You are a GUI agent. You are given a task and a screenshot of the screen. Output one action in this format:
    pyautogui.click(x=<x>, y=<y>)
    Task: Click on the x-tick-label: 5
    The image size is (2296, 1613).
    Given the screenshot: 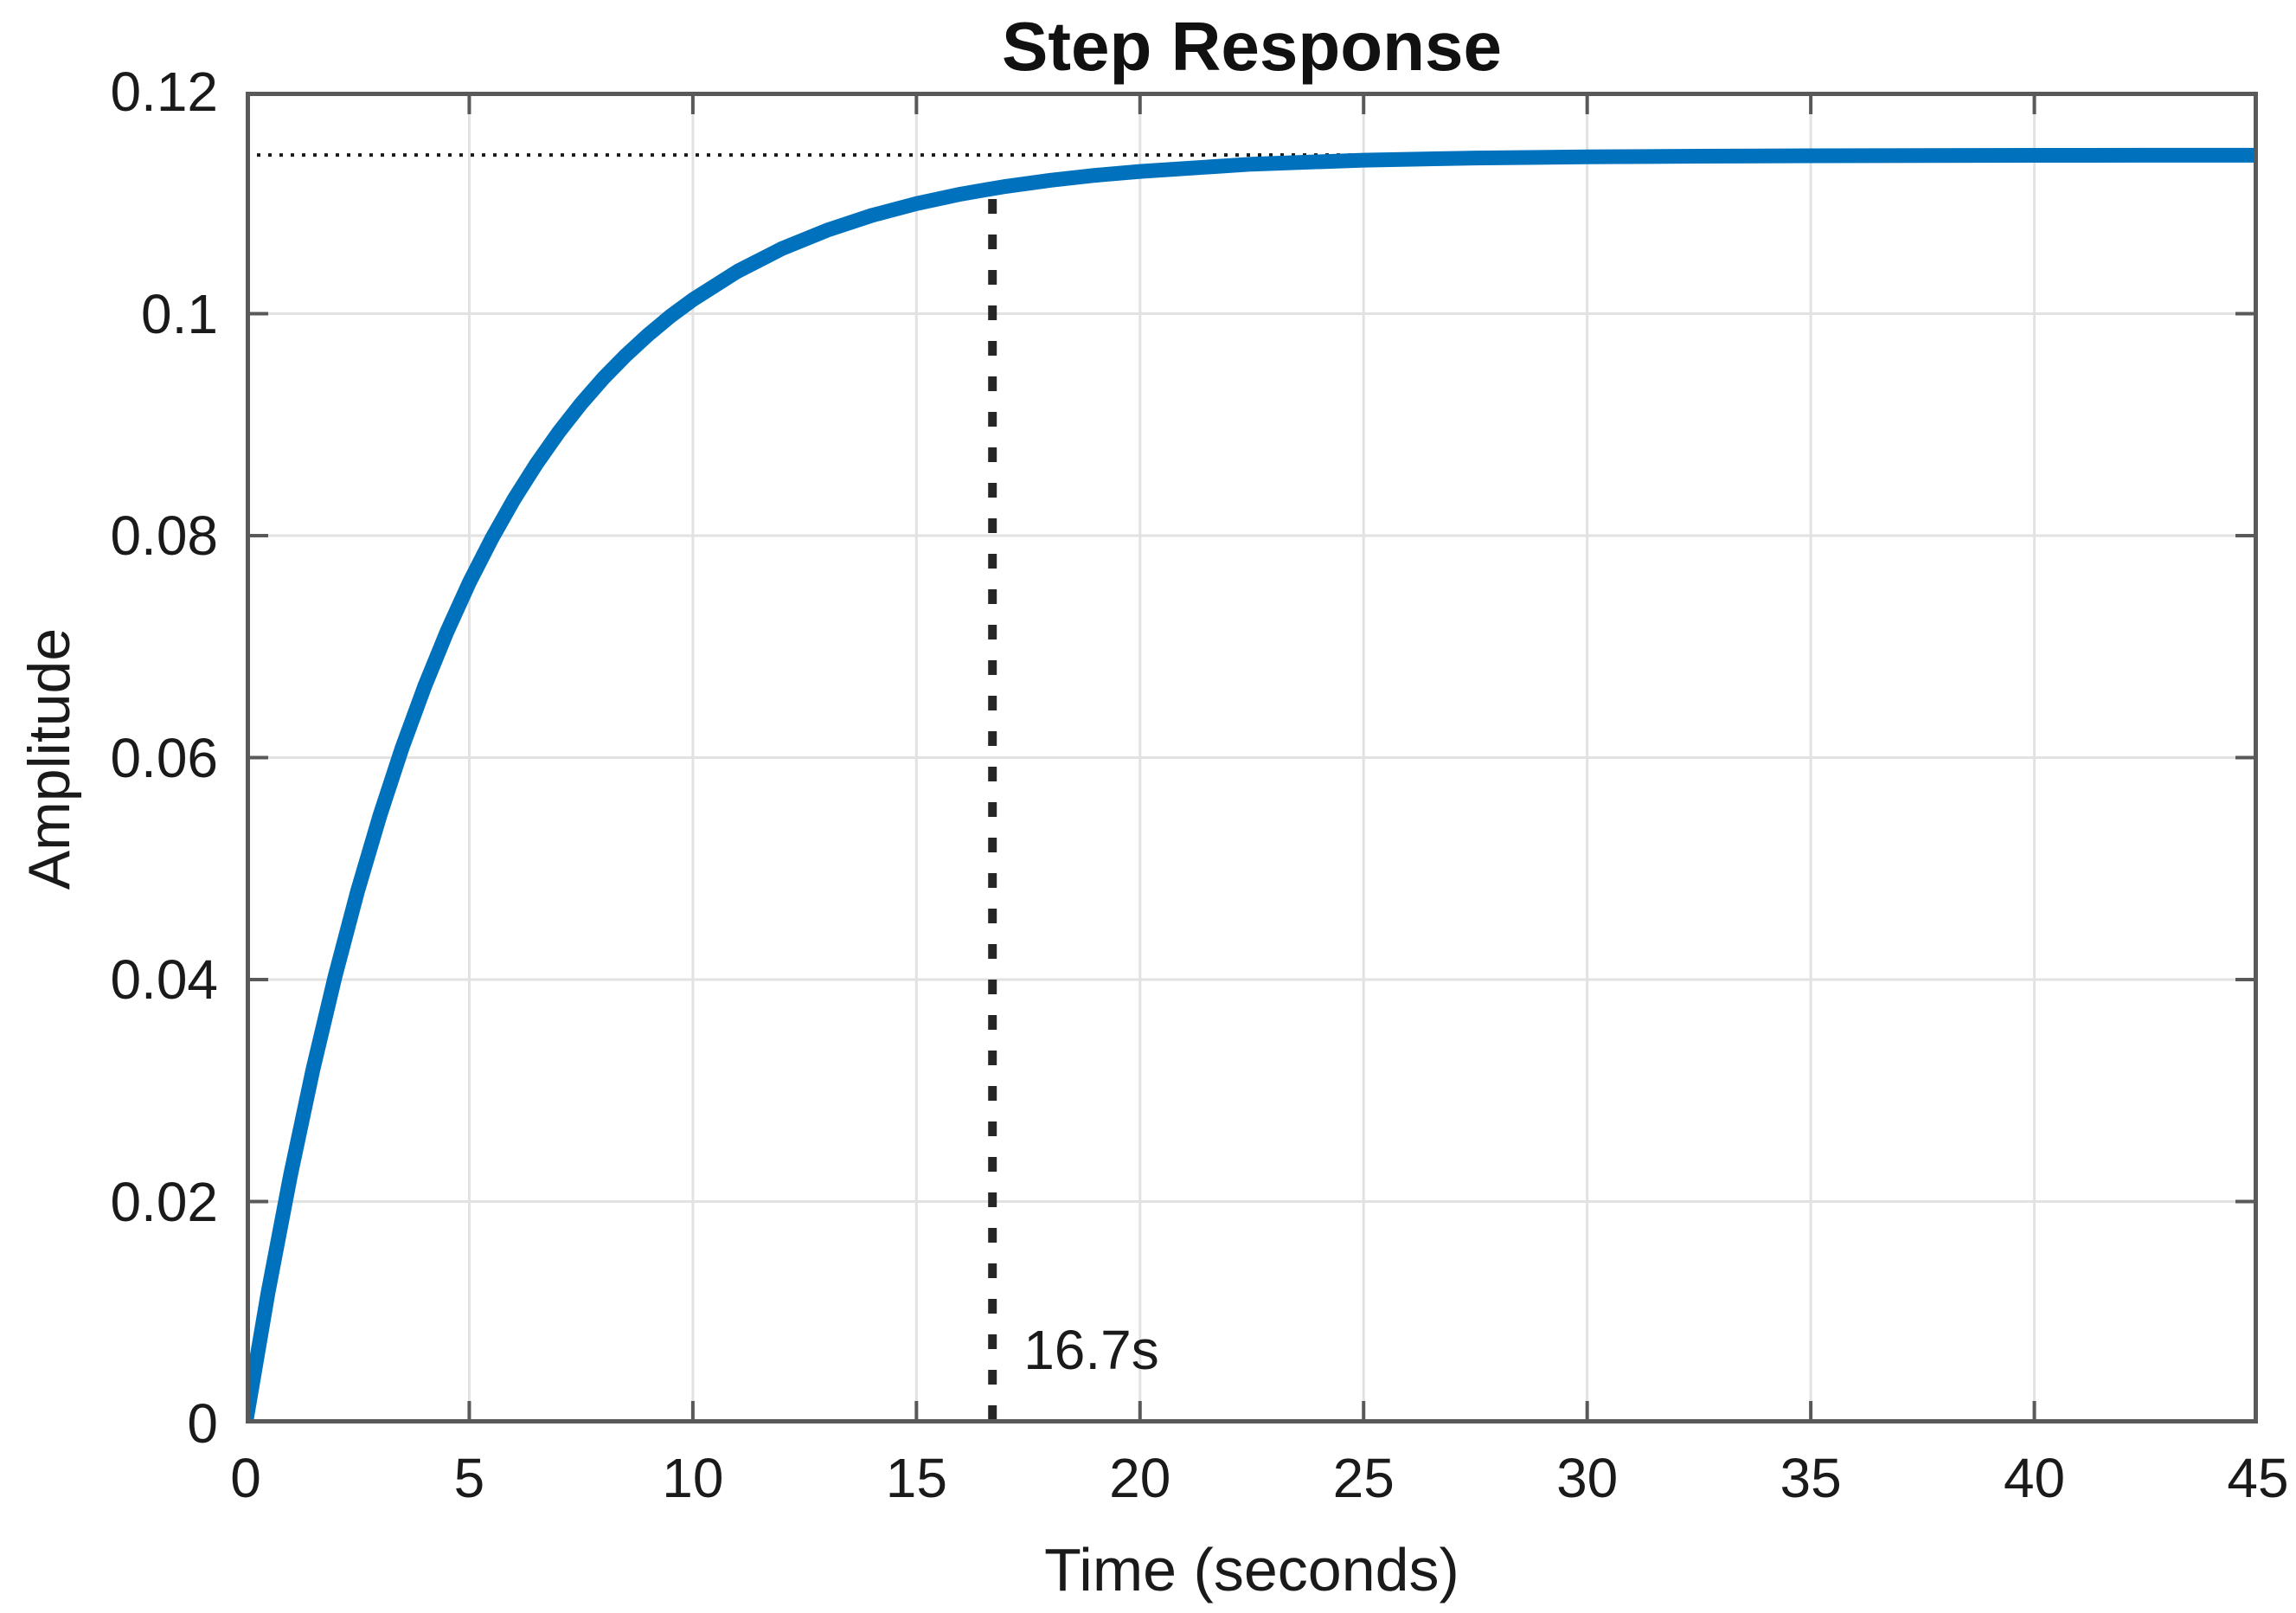 What is the action you would take?
    pyautogui.click(x=469, y=1478)
    